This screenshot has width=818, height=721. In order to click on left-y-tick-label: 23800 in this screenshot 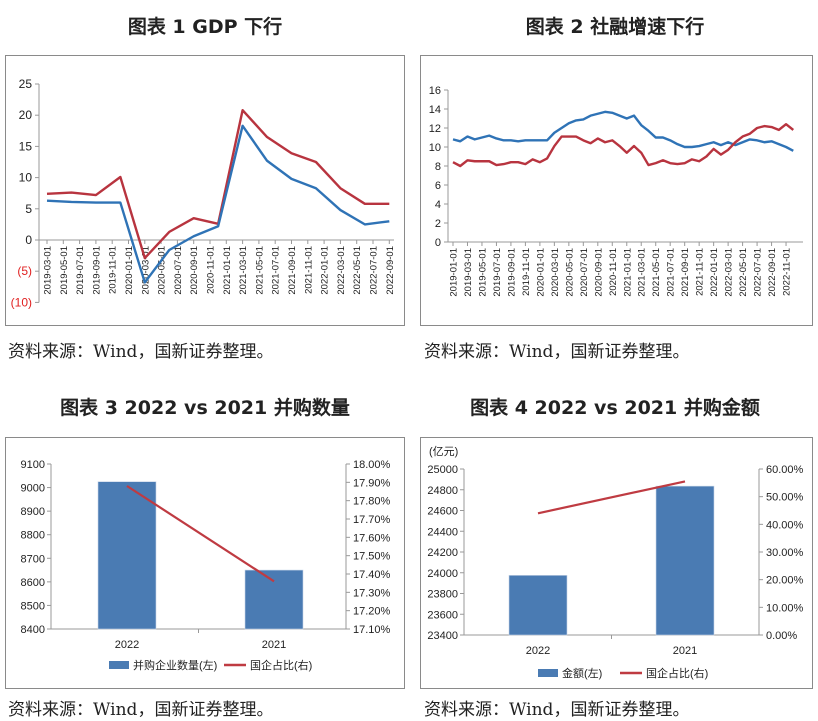, I will do `click(442, 595)`.